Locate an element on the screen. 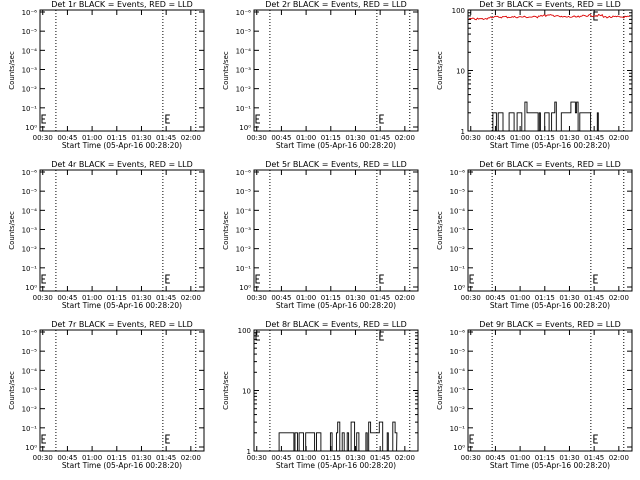  y-tick-label: 1 is located at coordinates (463, 132).